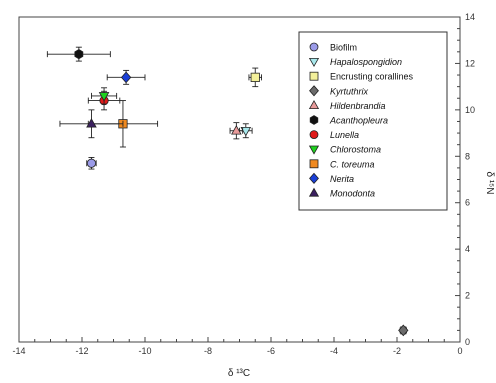 This screenshot has width=496, height=383. Describe the element at coordinates (470, 17) in the screenshot. I see `y-tick-label: 14` at that location.